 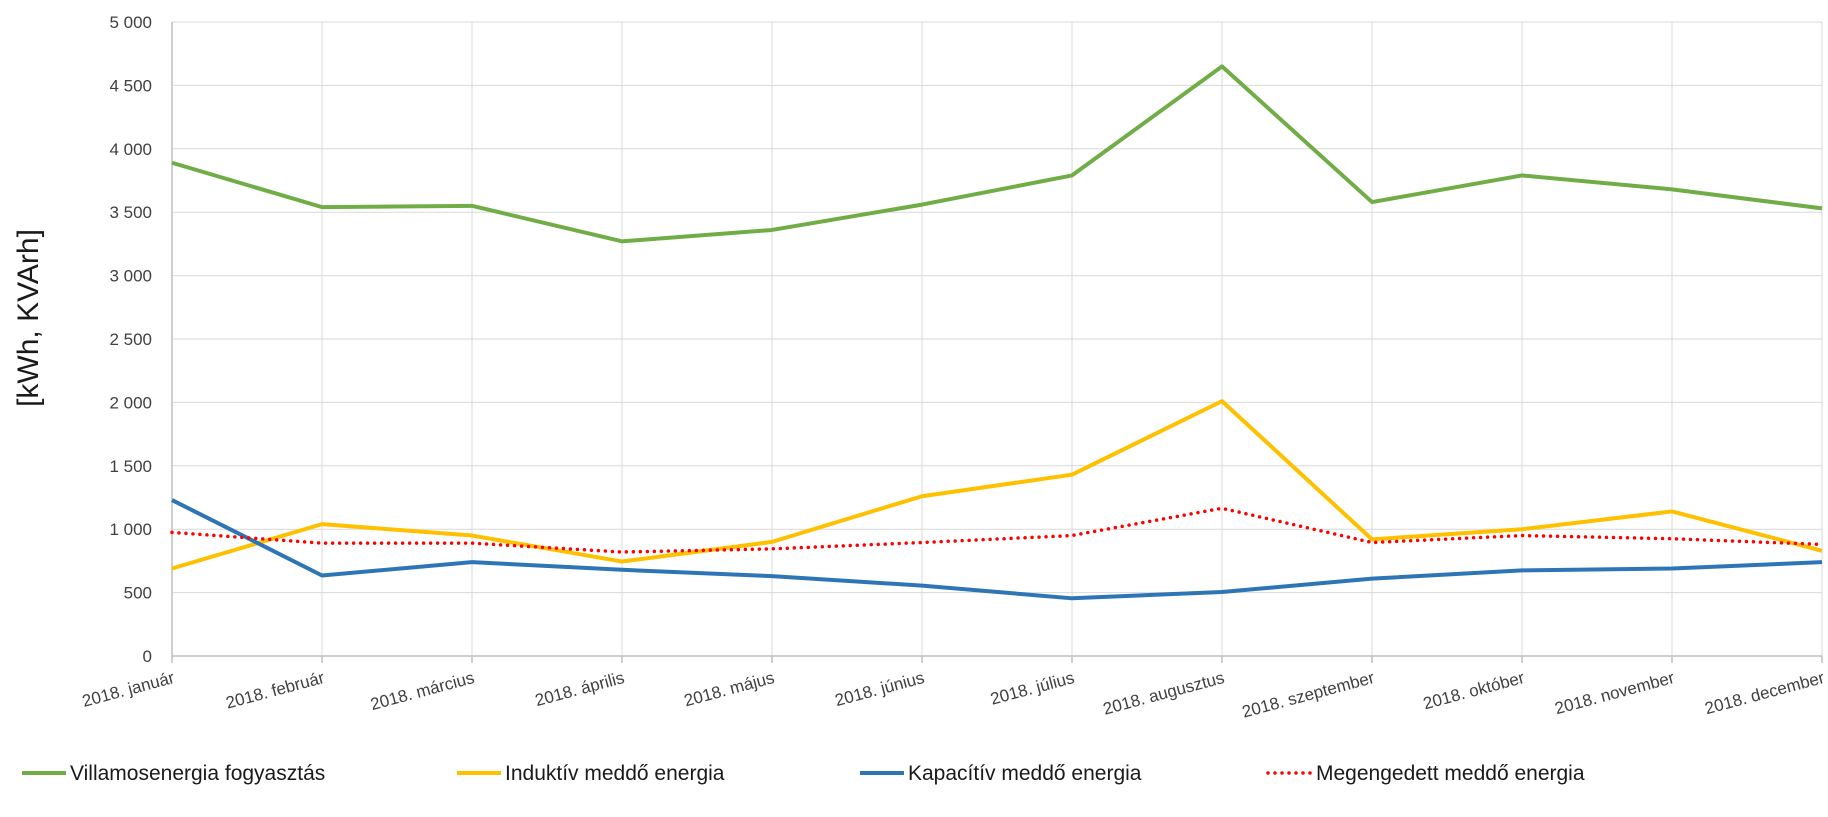 I want to click on y-tick-label: 4 000, so click(x=130, y=149).